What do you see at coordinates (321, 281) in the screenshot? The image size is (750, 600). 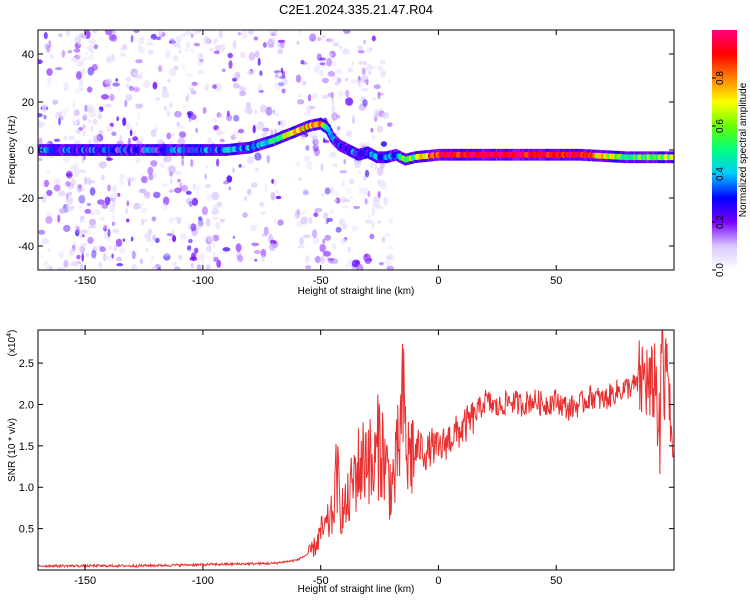 I see `x-tick-label: -50` at bounding box center [321, 281].